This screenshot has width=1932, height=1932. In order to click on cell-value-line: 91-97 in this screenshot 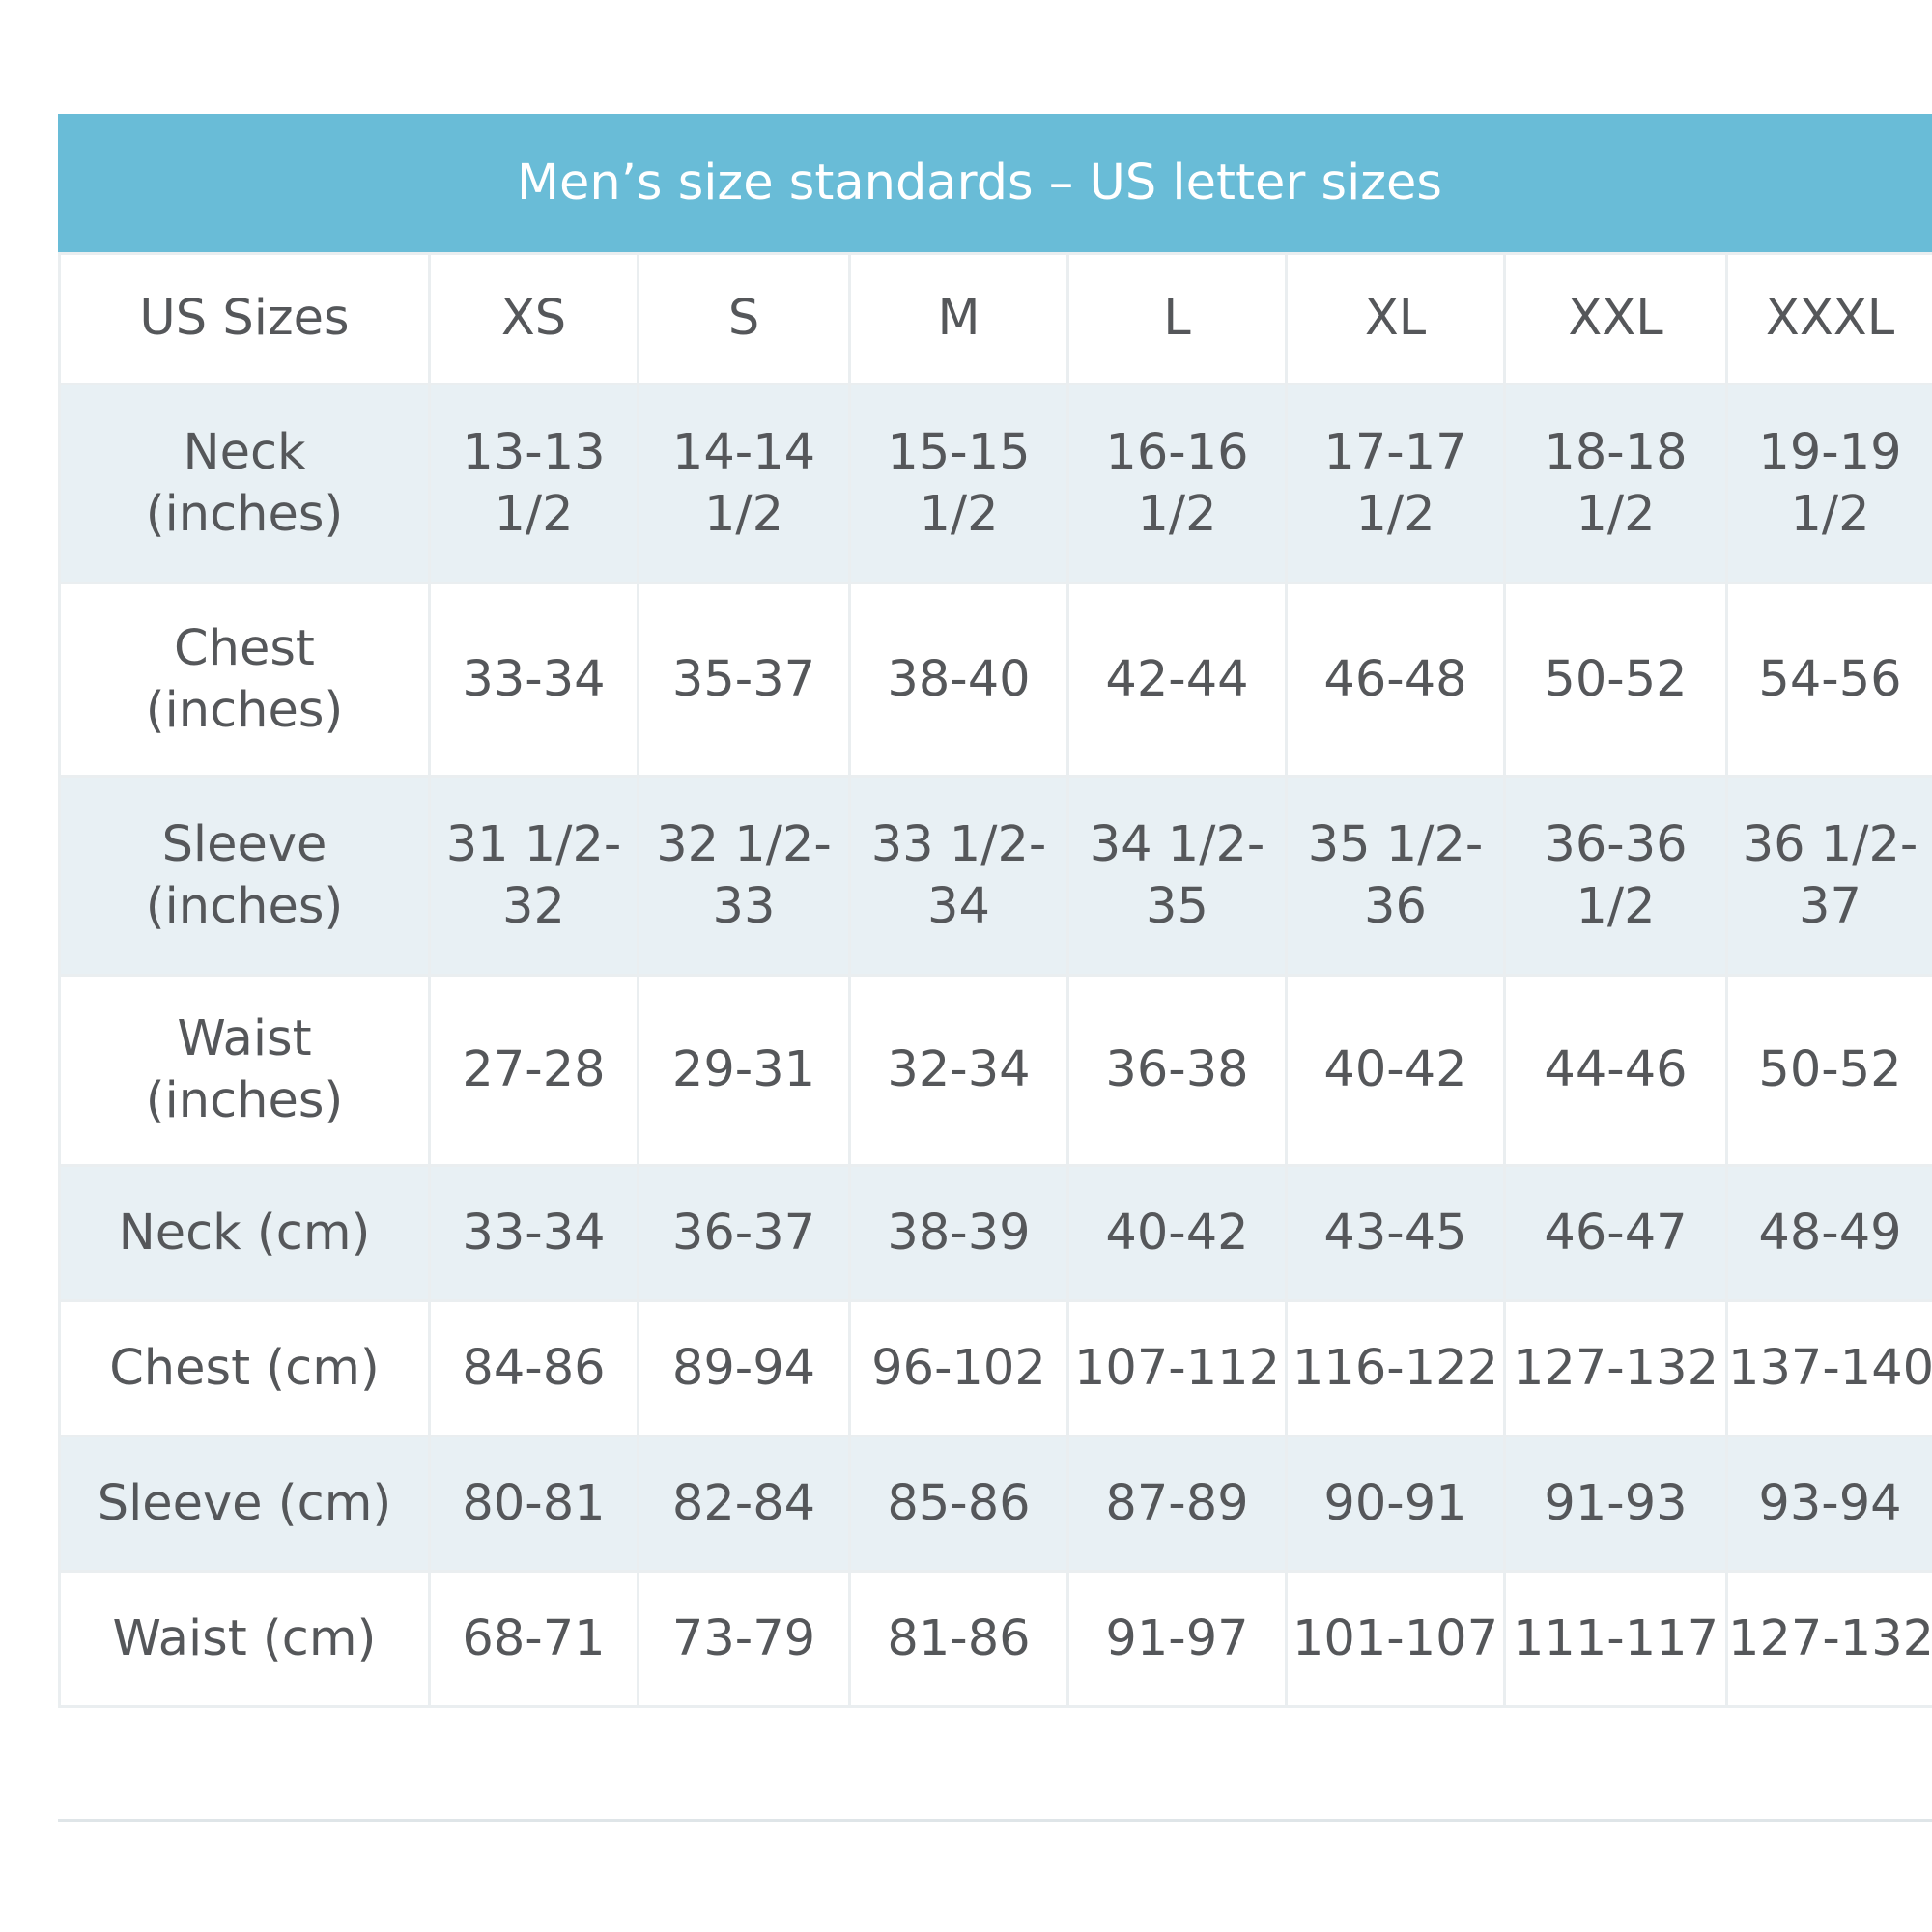, I will do `click(1177, 1638)`.